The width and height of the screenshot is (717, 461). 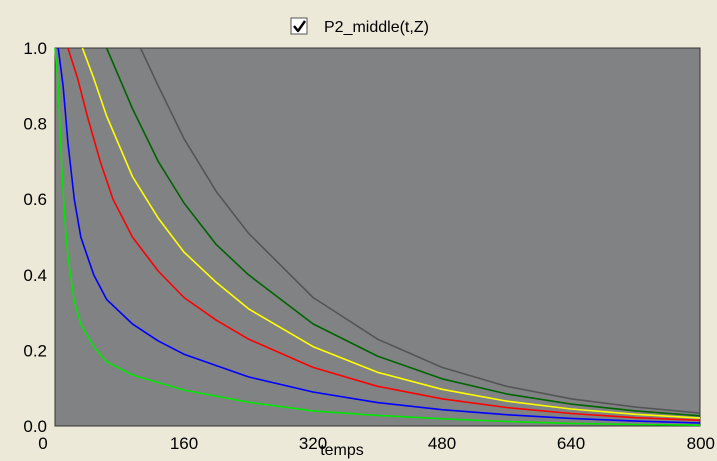 I want to click on legend-label: P2_middle(t,Z), so click(x=376, y=27).